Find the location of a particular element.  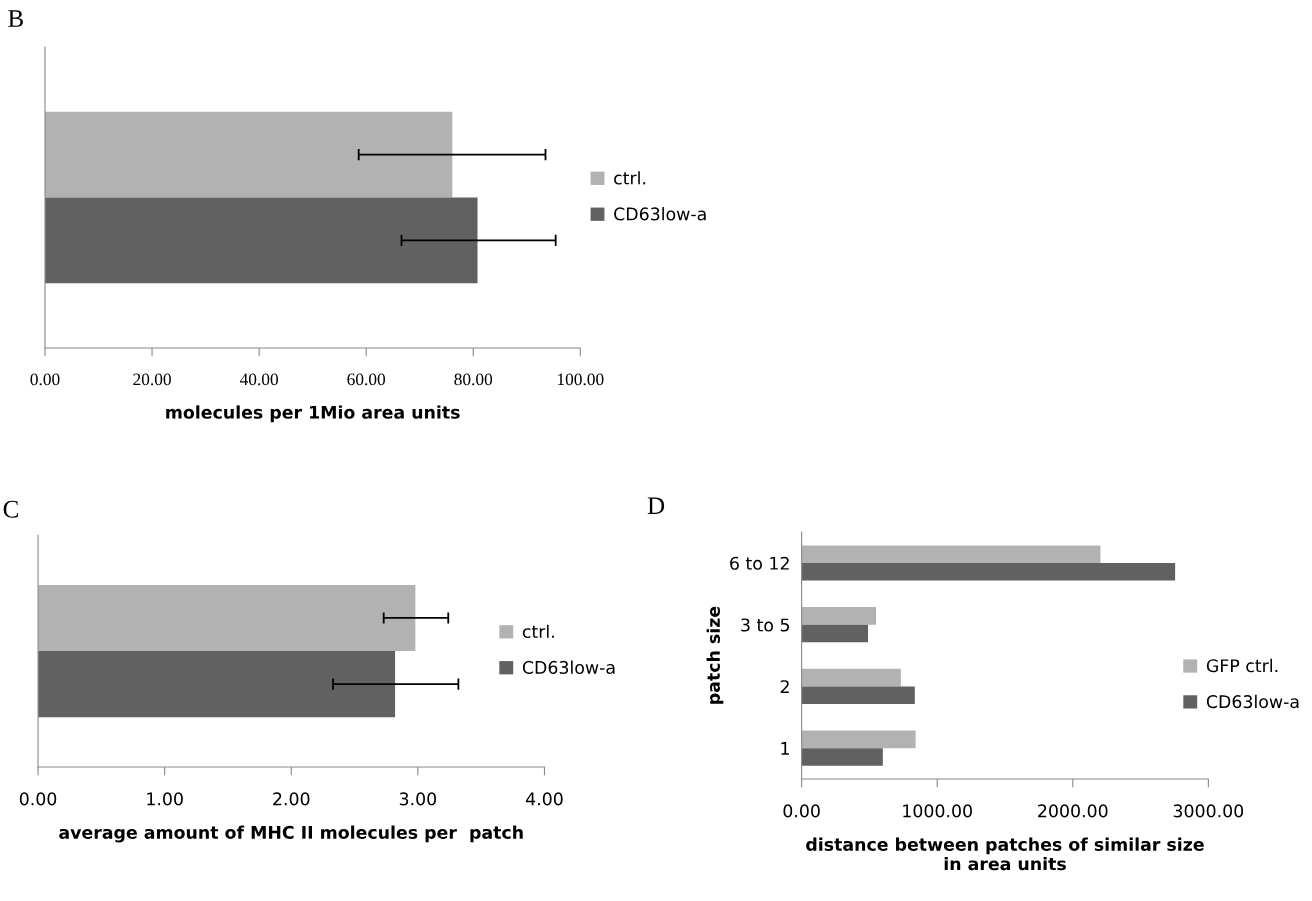

x-tick-label: 4.00 is located at coordinates (544, 799).